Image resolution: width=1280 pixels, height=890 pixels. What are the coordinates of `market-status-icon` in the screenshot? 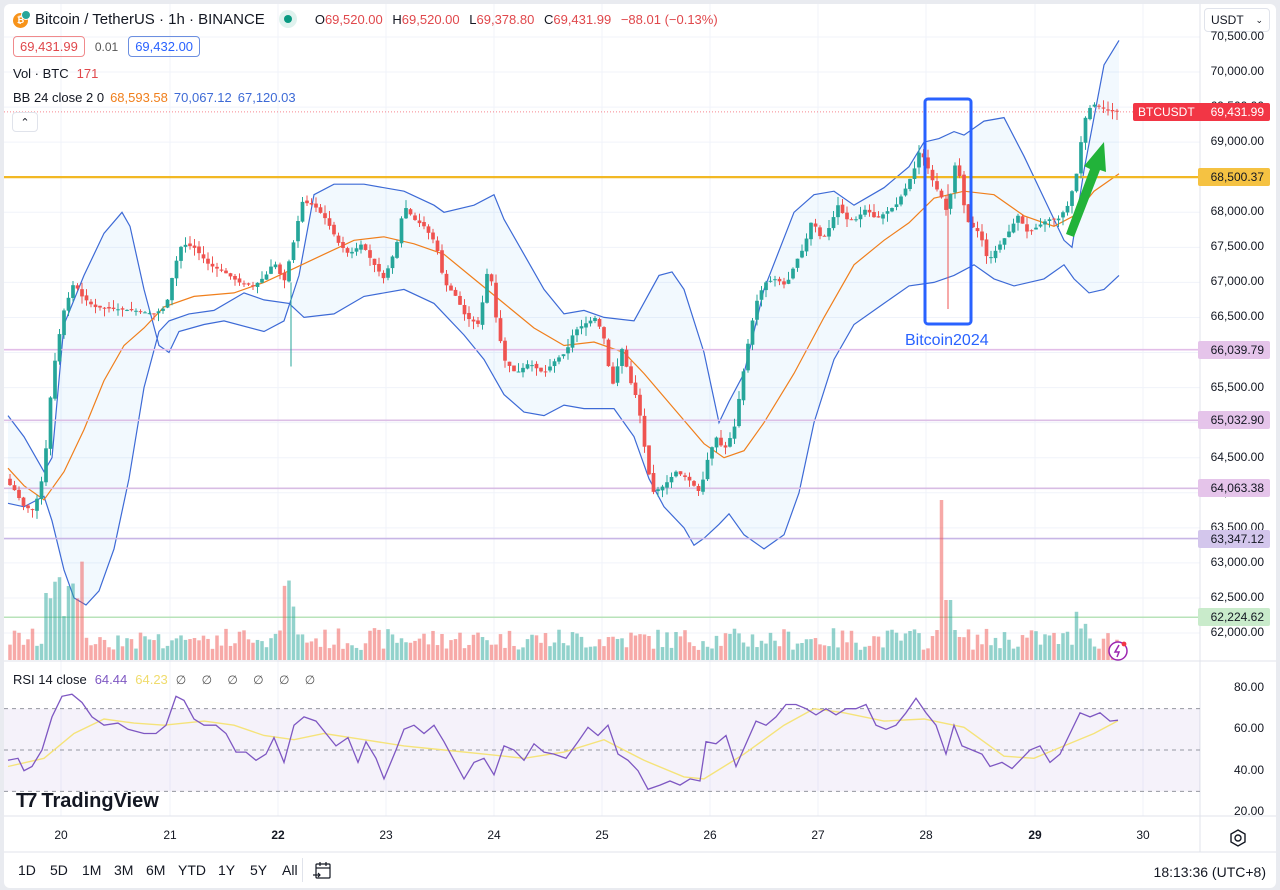 It's located at (287, 19).